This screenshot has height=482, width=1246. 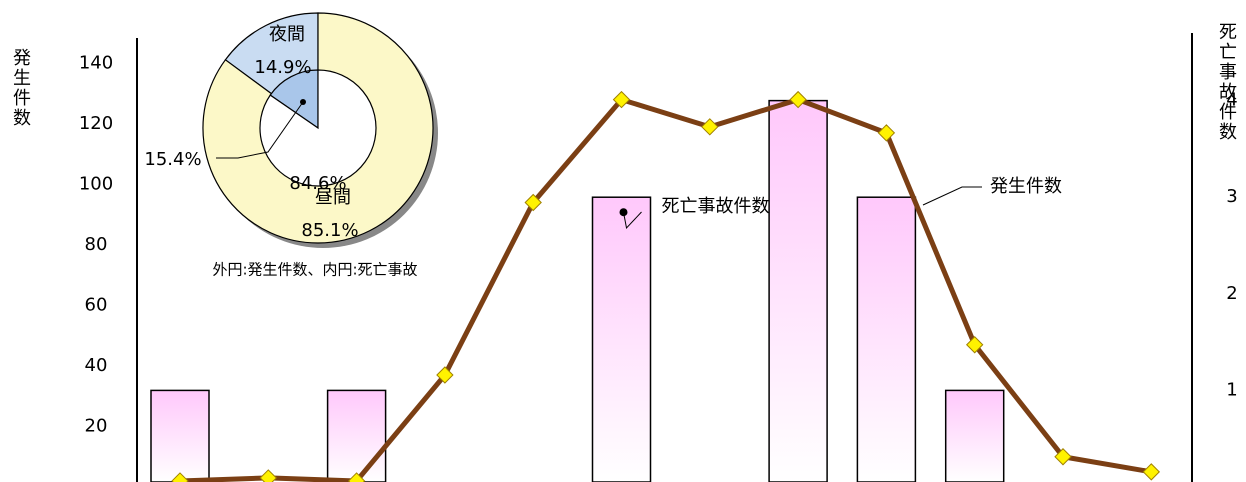 I want to click on y-tick-label: 80, so click(x=96, y=244).